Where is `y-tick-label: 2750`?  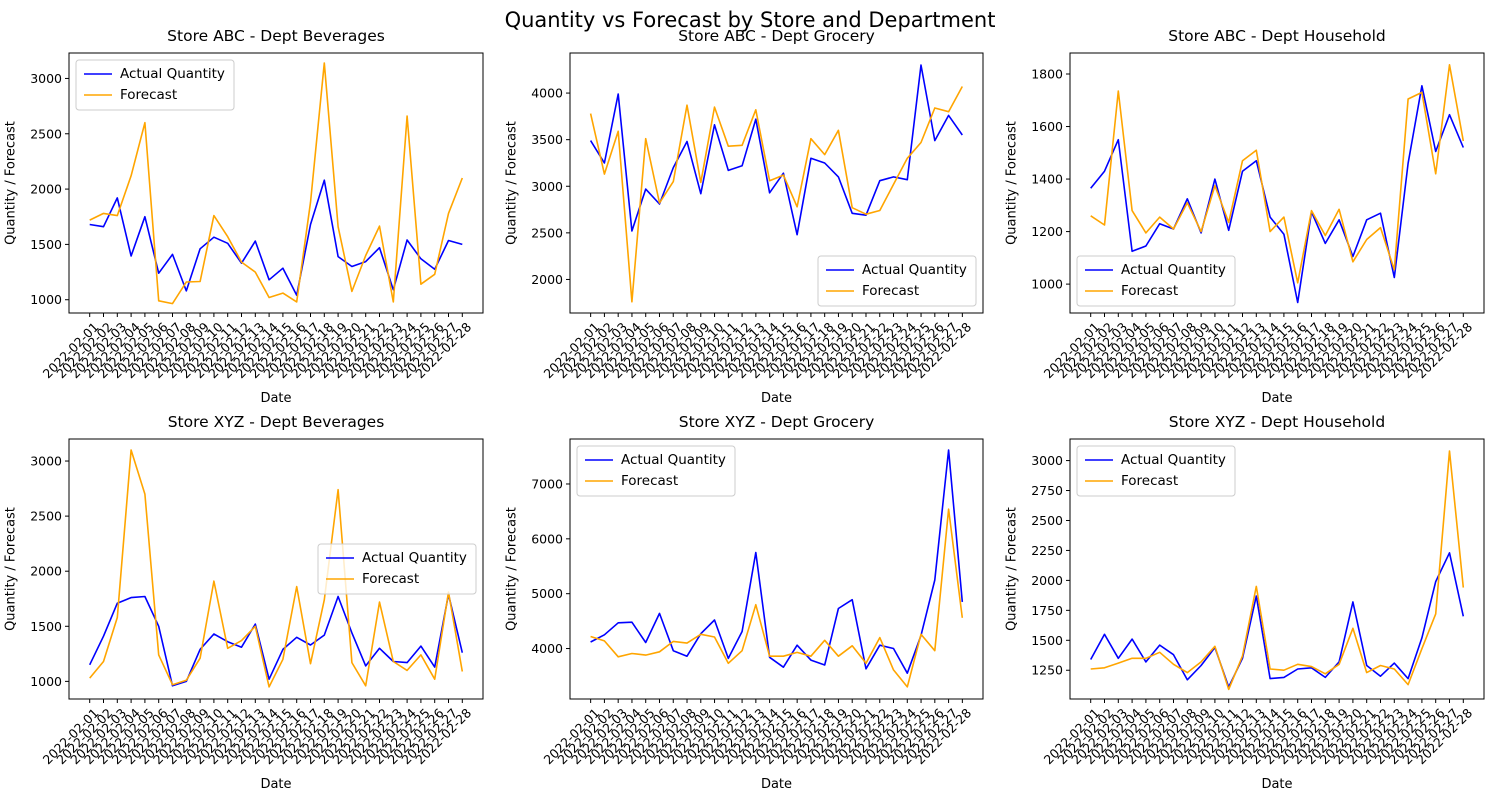
y-tick-label: 2750 is located at coordinates (1047, 490).